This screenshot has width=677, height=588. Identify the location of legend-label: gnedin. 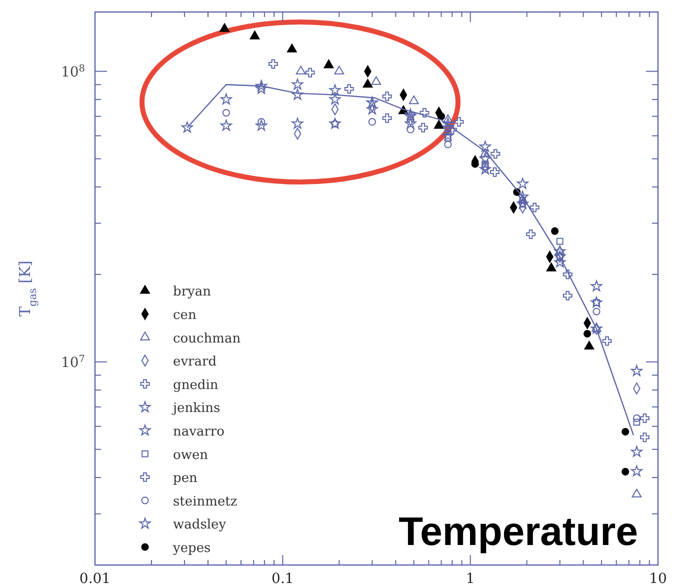
(196, 385).